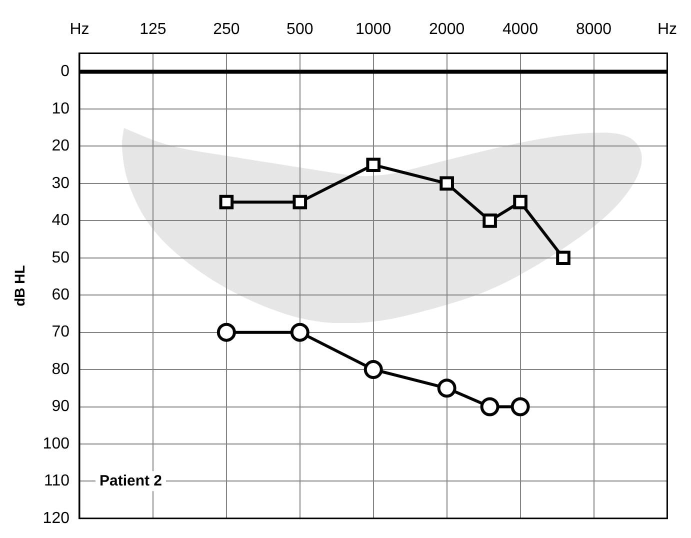 The height and width of the screenshot is (538, 691). I want to click on y-tick-label: 90, so click(61, 407).